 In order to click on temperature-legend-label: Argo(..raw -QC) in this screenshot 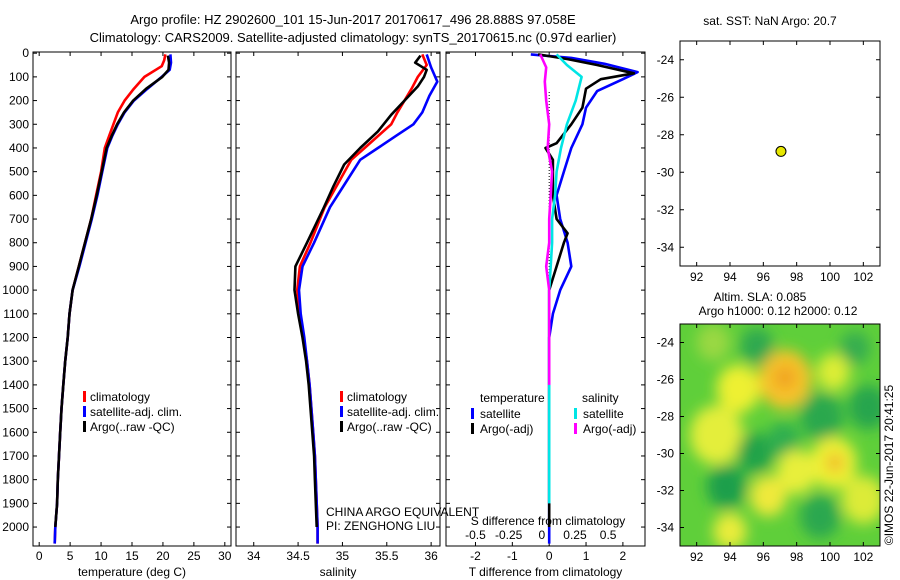, I will do `click(132, 427)`.